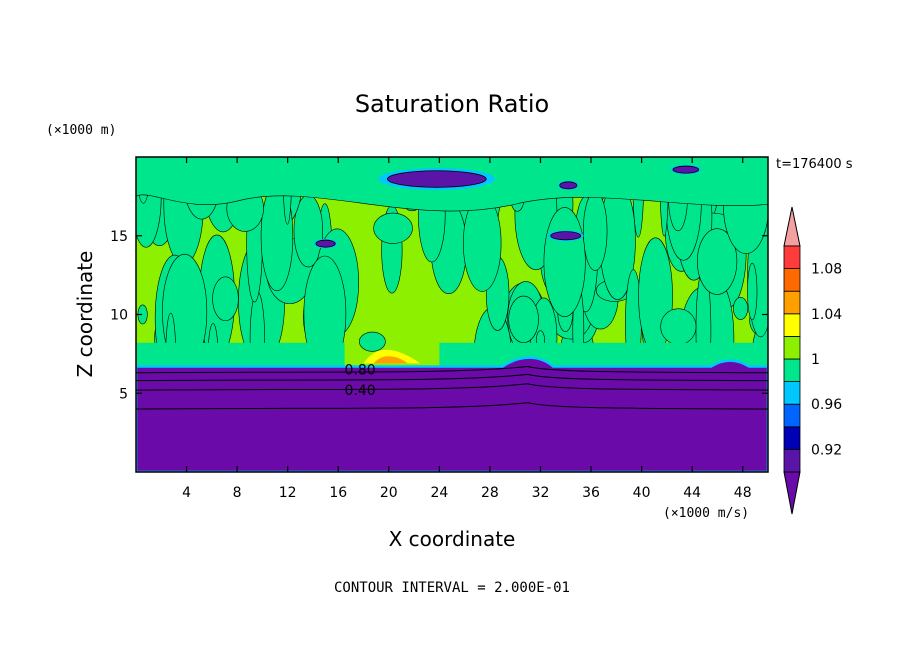 The height and width of the screenshot is (654, 904). What do you see at coordinates (439, 493) in the screenshot?
I see `x-tick-label: 24` at bounding box center [439, 493].